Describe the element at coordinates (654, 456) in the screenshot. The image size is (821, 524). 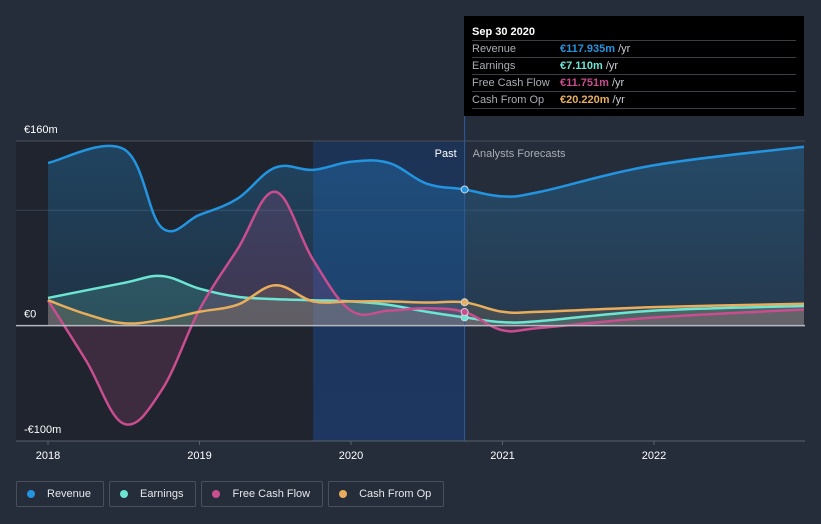
I see `x-tick-label: 2022` at that location.